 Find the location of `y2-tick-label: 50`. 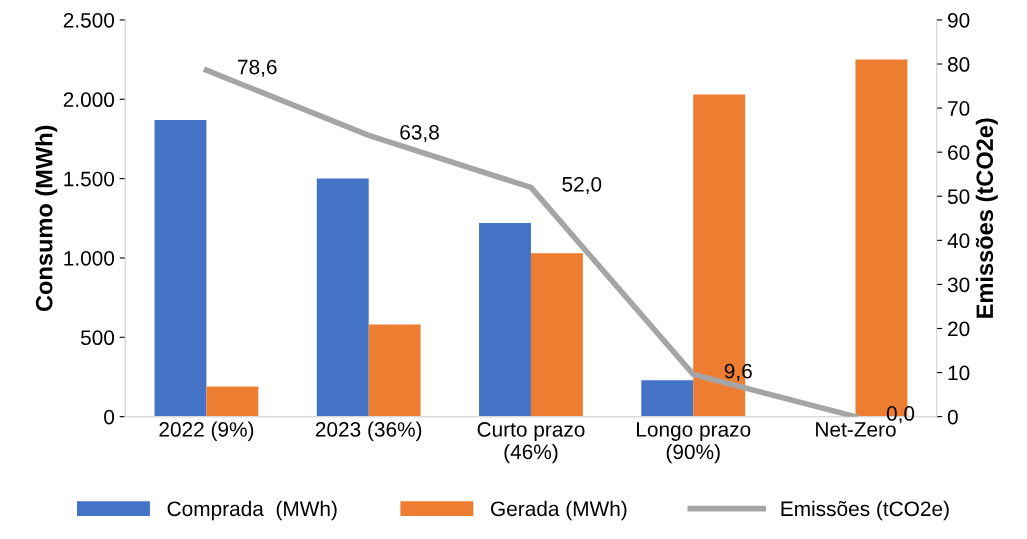

y2-tick-label: 50 is located at coordinates (958, 197).